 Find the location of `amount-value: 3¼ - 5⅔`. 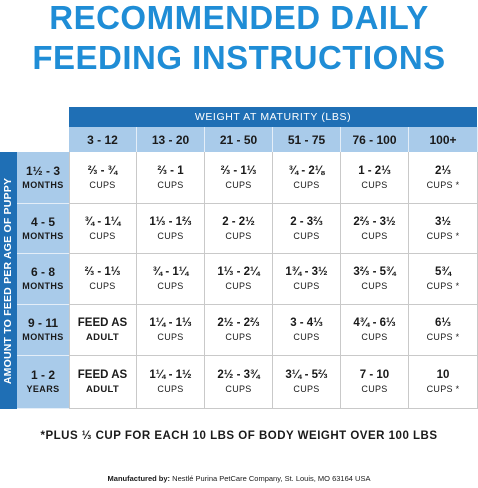

amount-value: 3¼ - 5⅔ is located at coordinates (306, 375).